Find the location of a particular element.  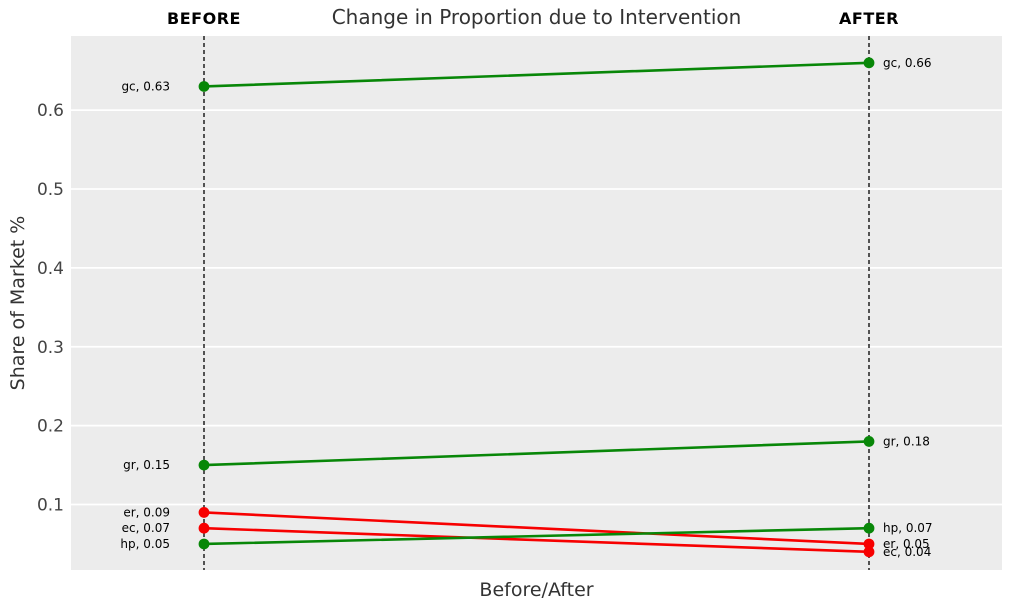

y-tick-label-0.4: 0.4 is located at coordinates (50, 269).